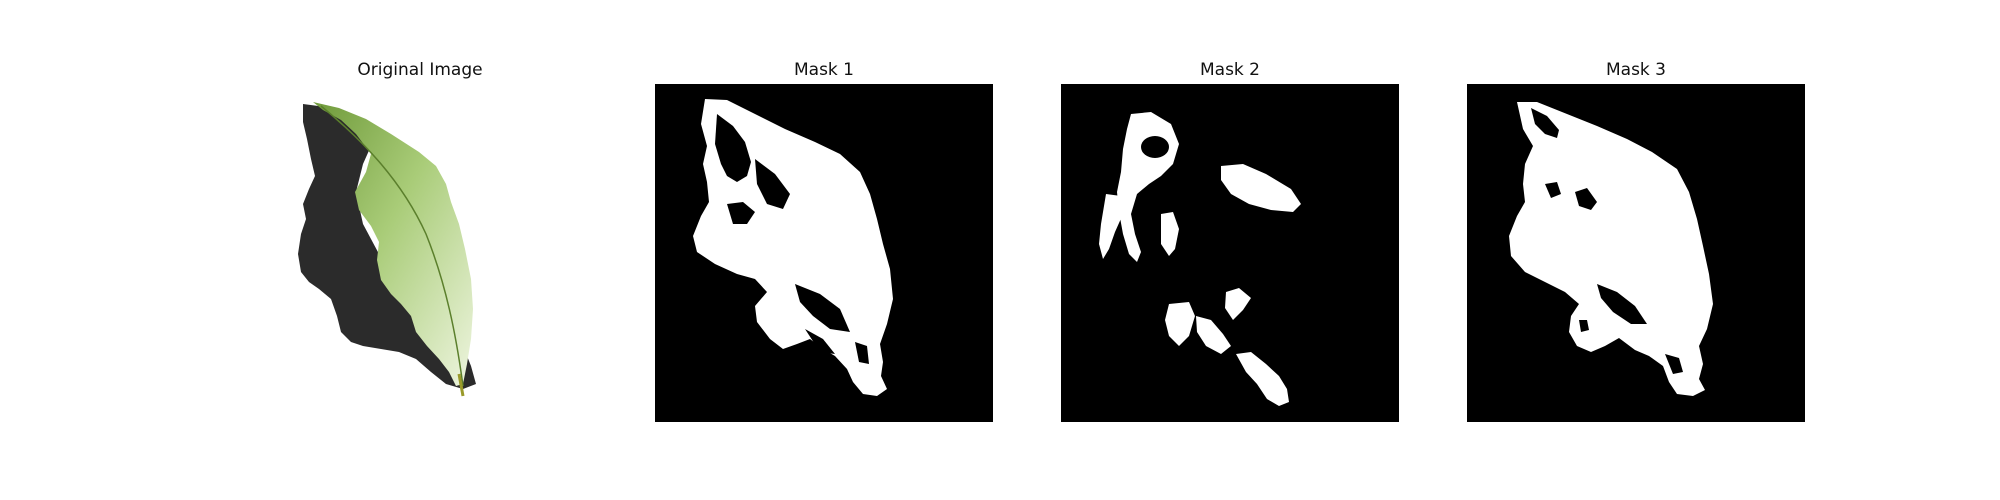 The width and height of the screenshot is (2000, 500). What do you see at coordinates (420, 70) in the screenshot?
I see `panel-title-original-image: Original Image` at bounding box center [420, 70].